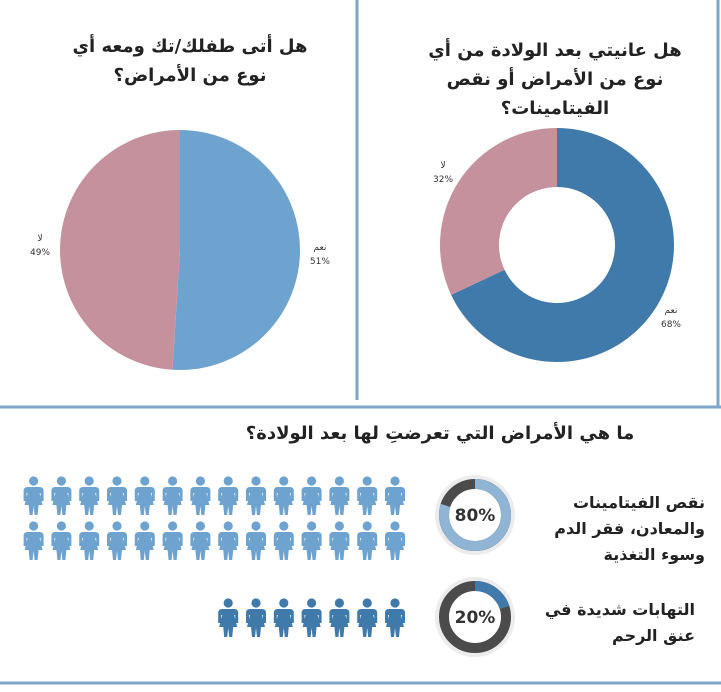 The image size is (721, 692). Describe the element at coordinates (619, 622) in the screenshot. I see `item-label: التهابات شديدة في عنق الرحم` at that location.